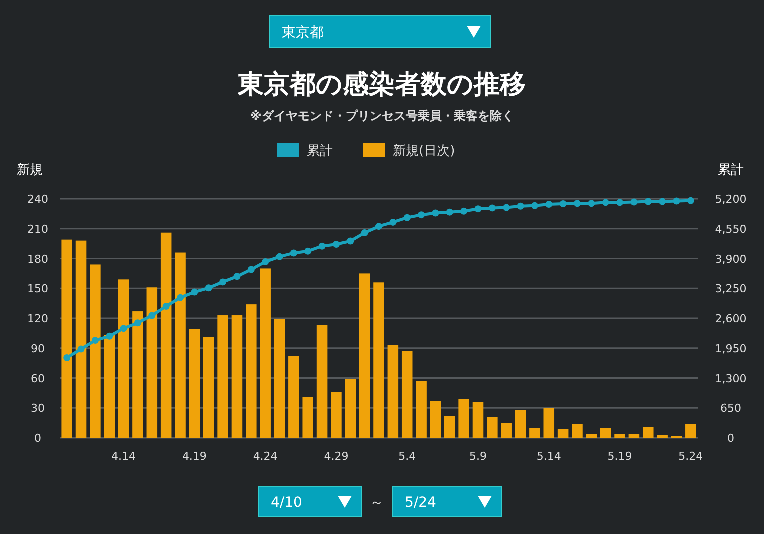 The image size is (764, 534). Describe the element at coordinates (731, 409) in the screenshot. I see `y2-tick-label: 650` at that location.